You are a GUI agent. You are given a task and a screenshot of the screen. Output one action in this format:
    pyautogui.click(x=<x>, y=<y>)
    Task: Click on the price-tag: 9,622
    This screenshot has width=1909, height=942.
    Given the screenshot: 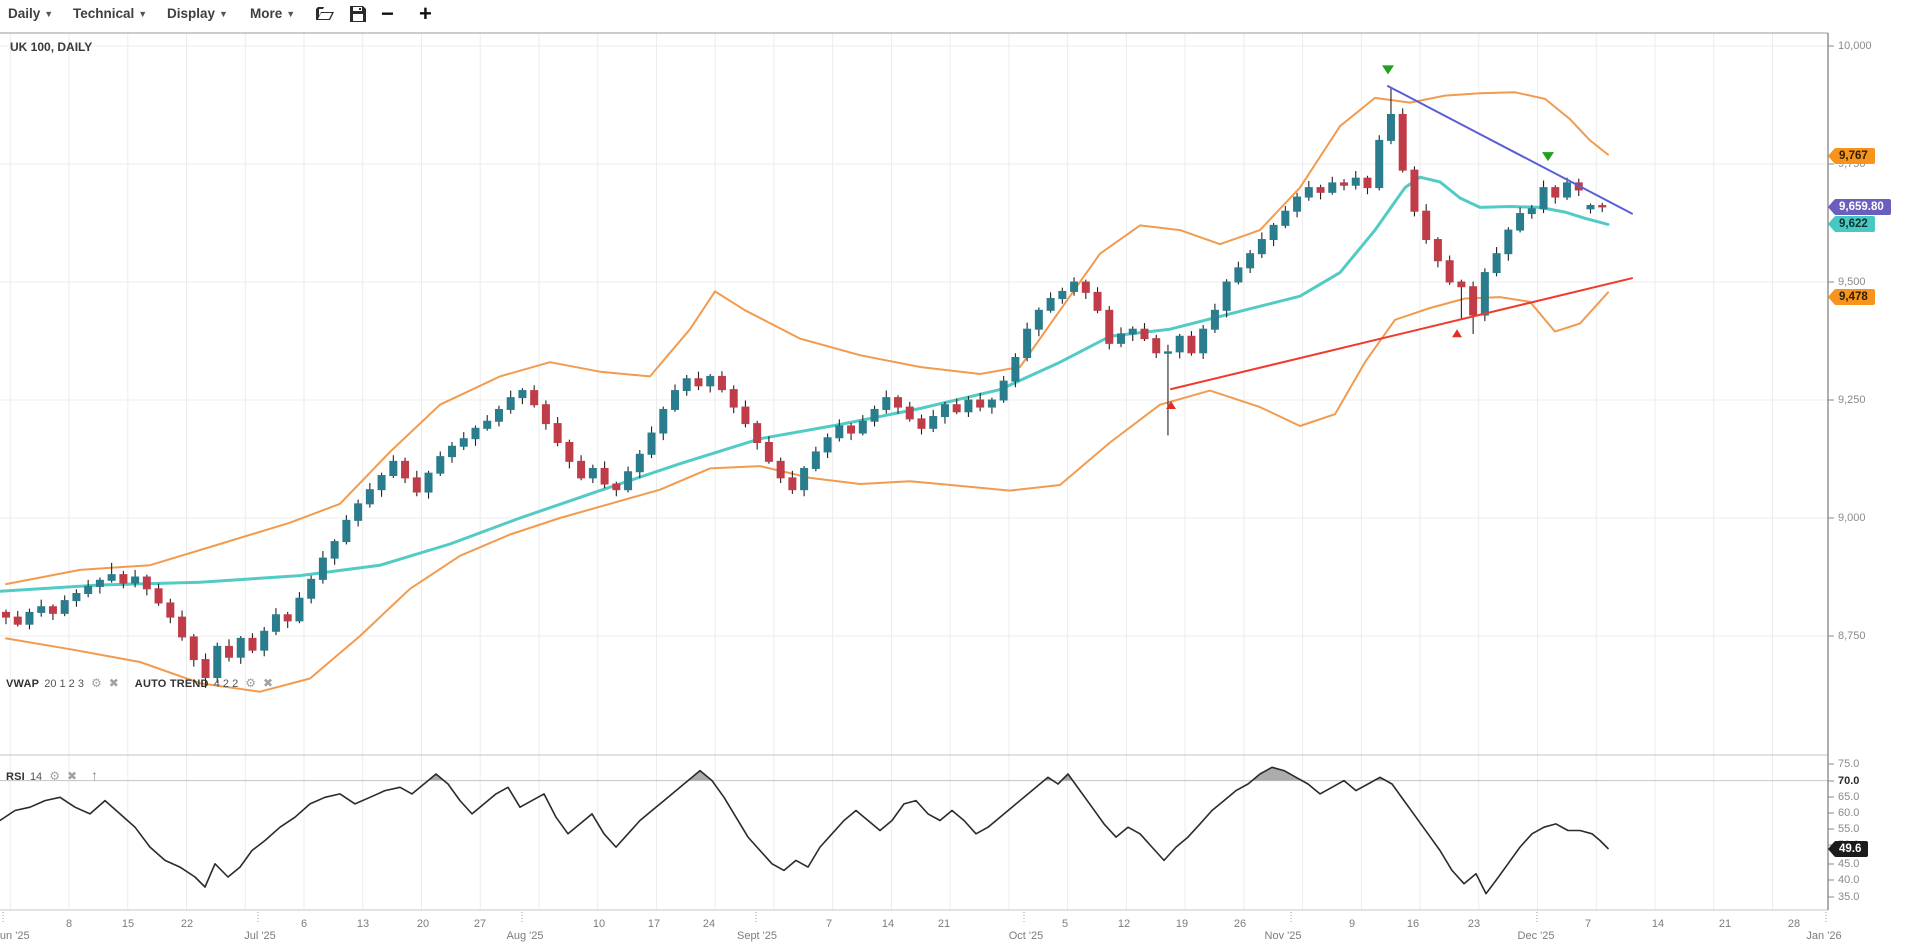 What is the action you would take?
    pyautogui.click(x=1851, y=224)
    